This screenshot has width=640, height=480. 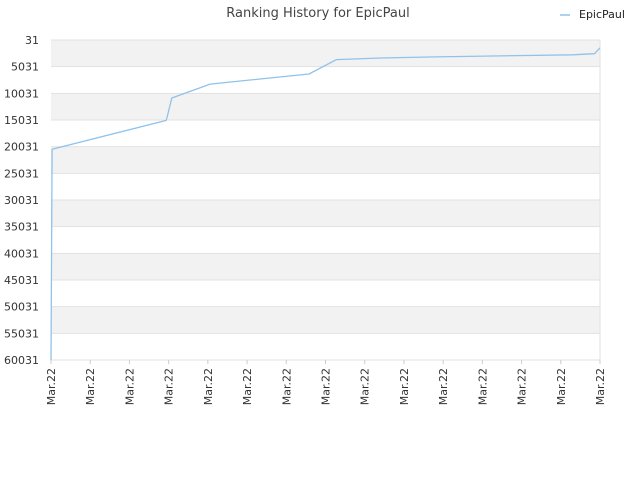 What do you see at coordinates (21, 173) in the screenshot?
I see `y-tick-label: 25031` at bounding box center [21, 173].